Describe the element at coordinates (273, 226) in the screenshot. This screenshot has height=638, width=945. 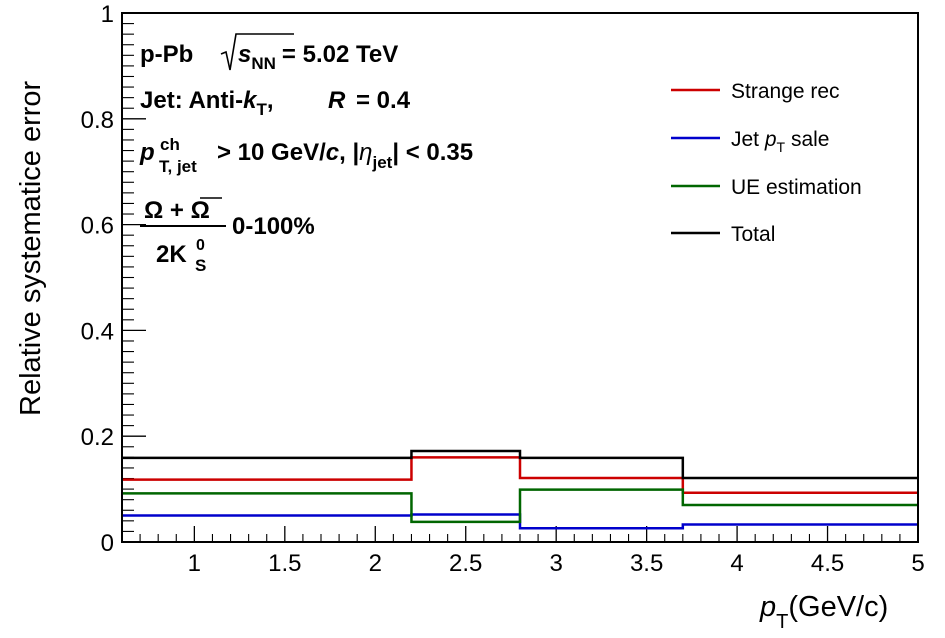
I see `ratio-range: 0-100%` at that location.